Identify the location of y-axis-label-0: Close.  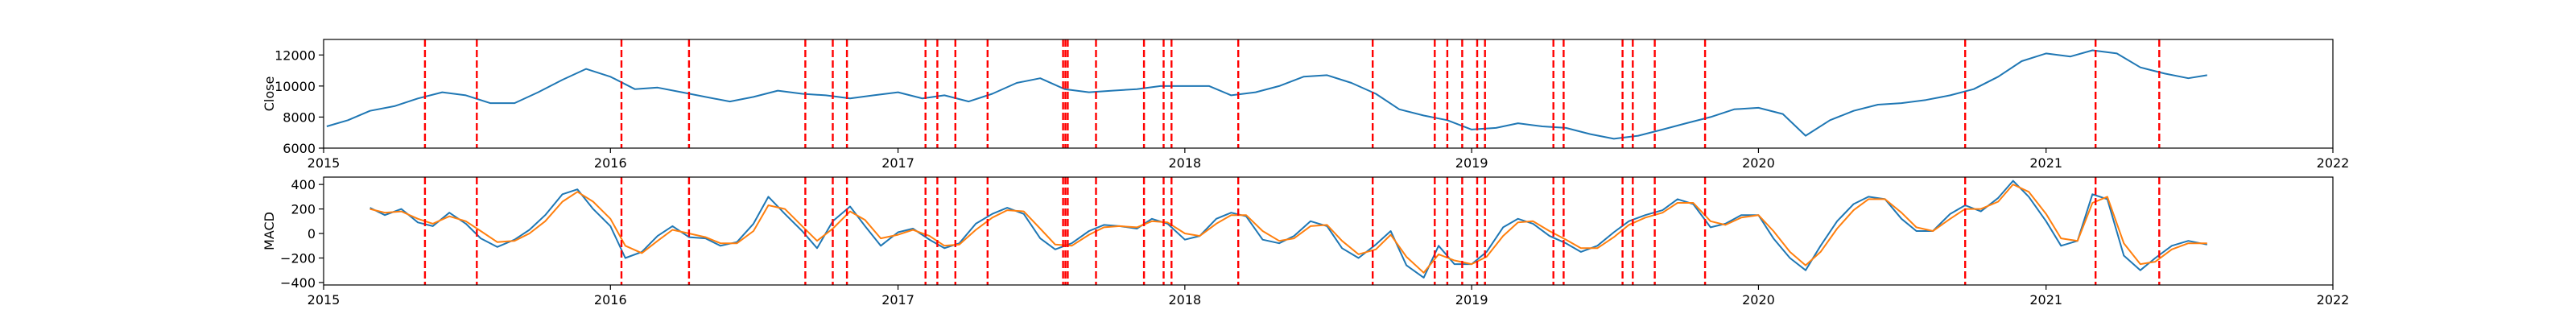
(269, 94).